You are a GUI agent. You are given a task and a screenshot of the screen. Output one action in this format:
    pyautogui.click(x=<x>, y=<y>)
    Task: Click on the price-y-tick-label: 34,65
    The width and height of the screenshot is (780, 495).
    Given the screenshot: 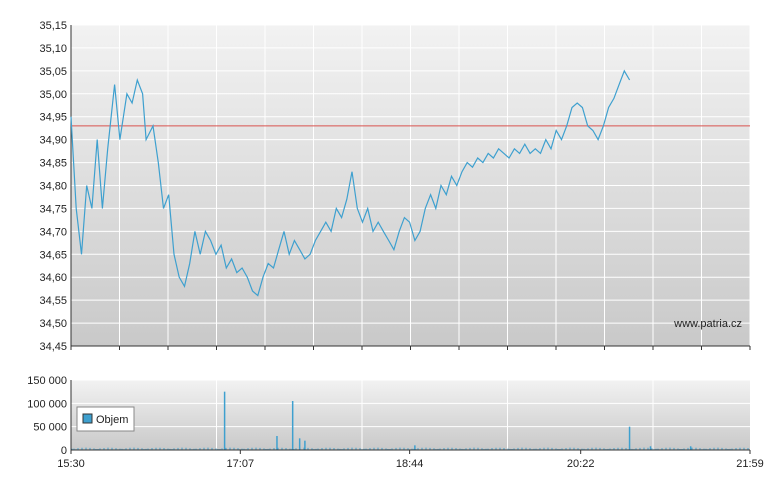 What is the action you would take?
    pyautogui.click(x=53, y=255)
    